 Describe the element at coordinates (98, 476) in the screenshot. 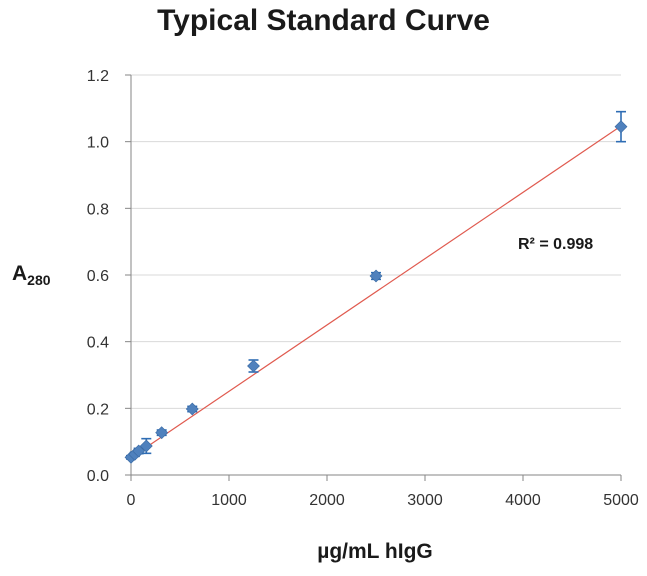

I see `y-tick-label: 0.0` at that location.